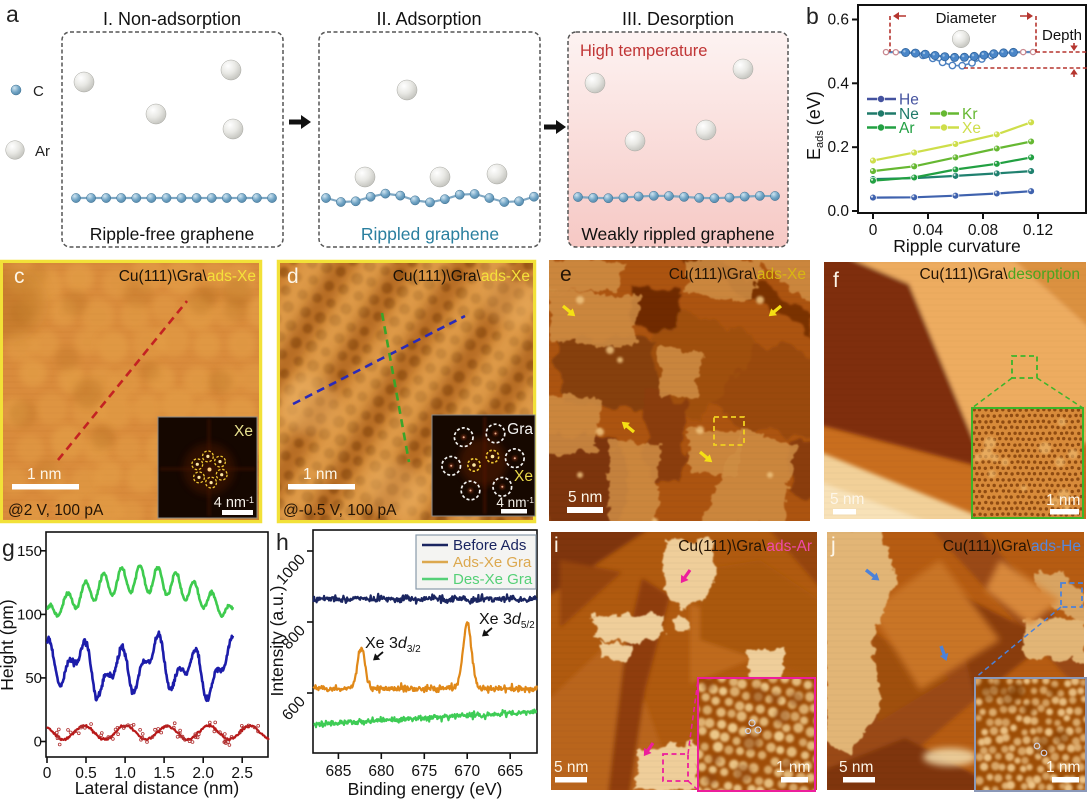 The width and height of the screenshot is (1088, 800). I want to click on svg-text: 600, so click(294, 708).